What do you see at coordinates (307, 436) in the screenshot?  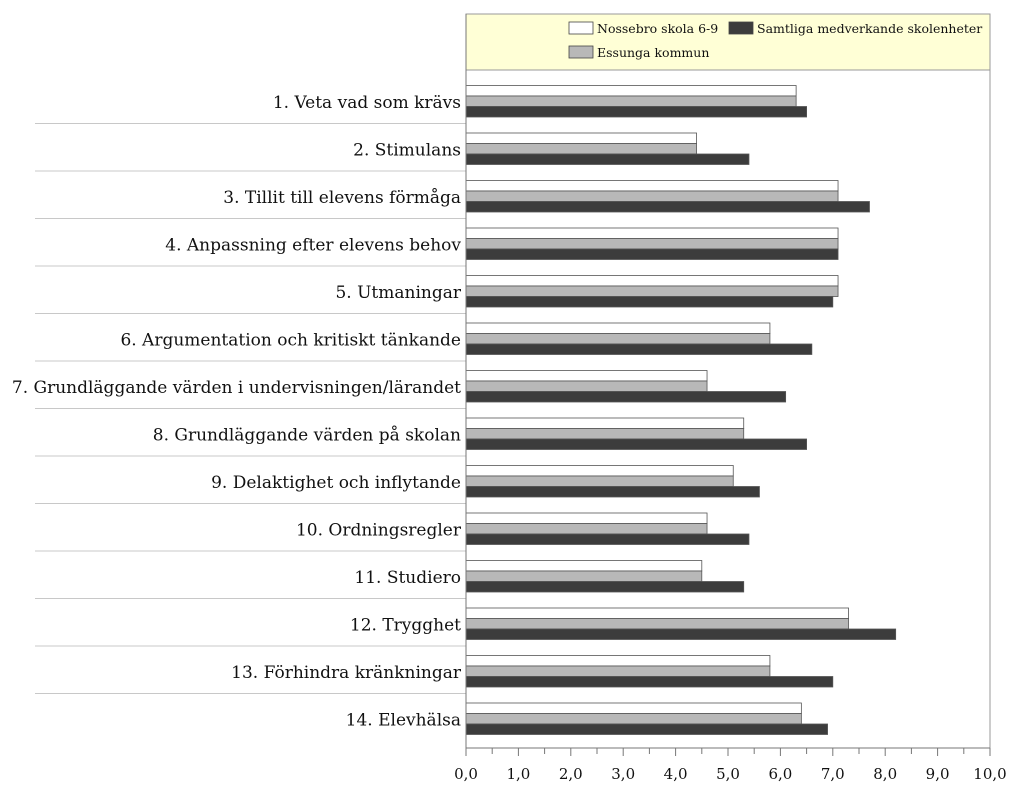 I see `category-label: 8. Grundläggande värden på skolan` at bounding box center [307, 436].